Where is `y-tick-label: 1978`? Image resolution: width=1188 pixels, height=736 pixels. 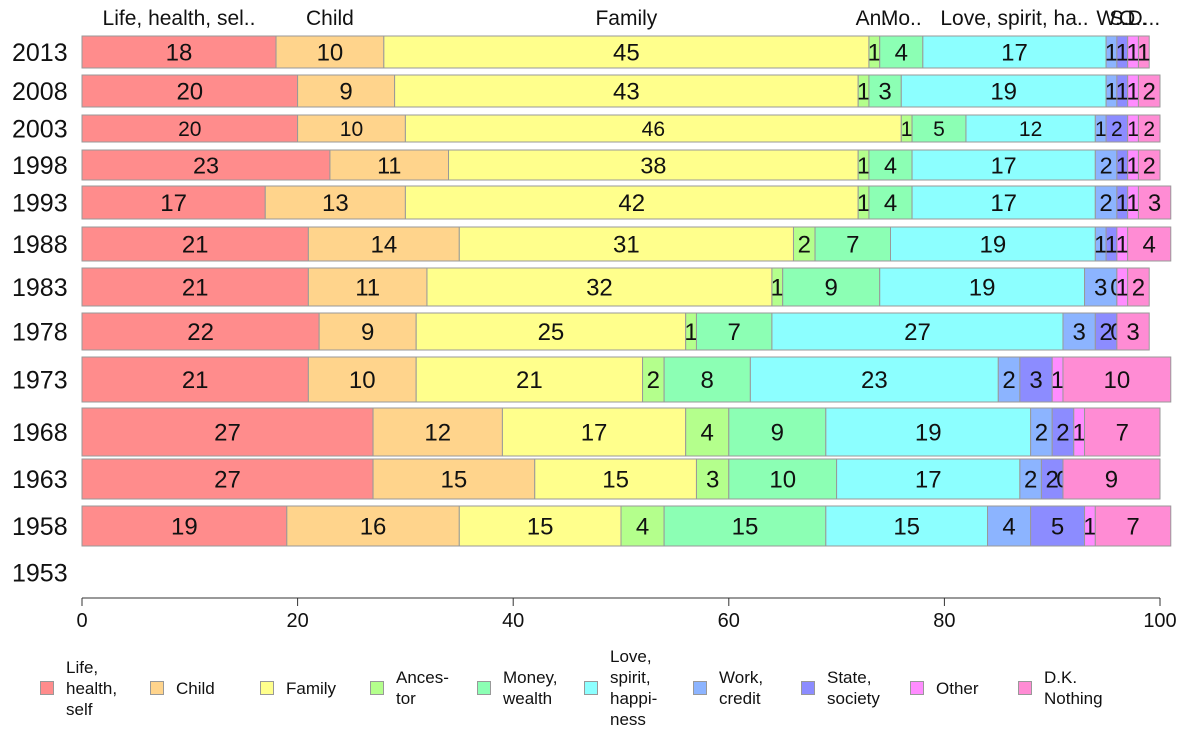 y-tick-label: 1978 is located at coordinates (40, 333).